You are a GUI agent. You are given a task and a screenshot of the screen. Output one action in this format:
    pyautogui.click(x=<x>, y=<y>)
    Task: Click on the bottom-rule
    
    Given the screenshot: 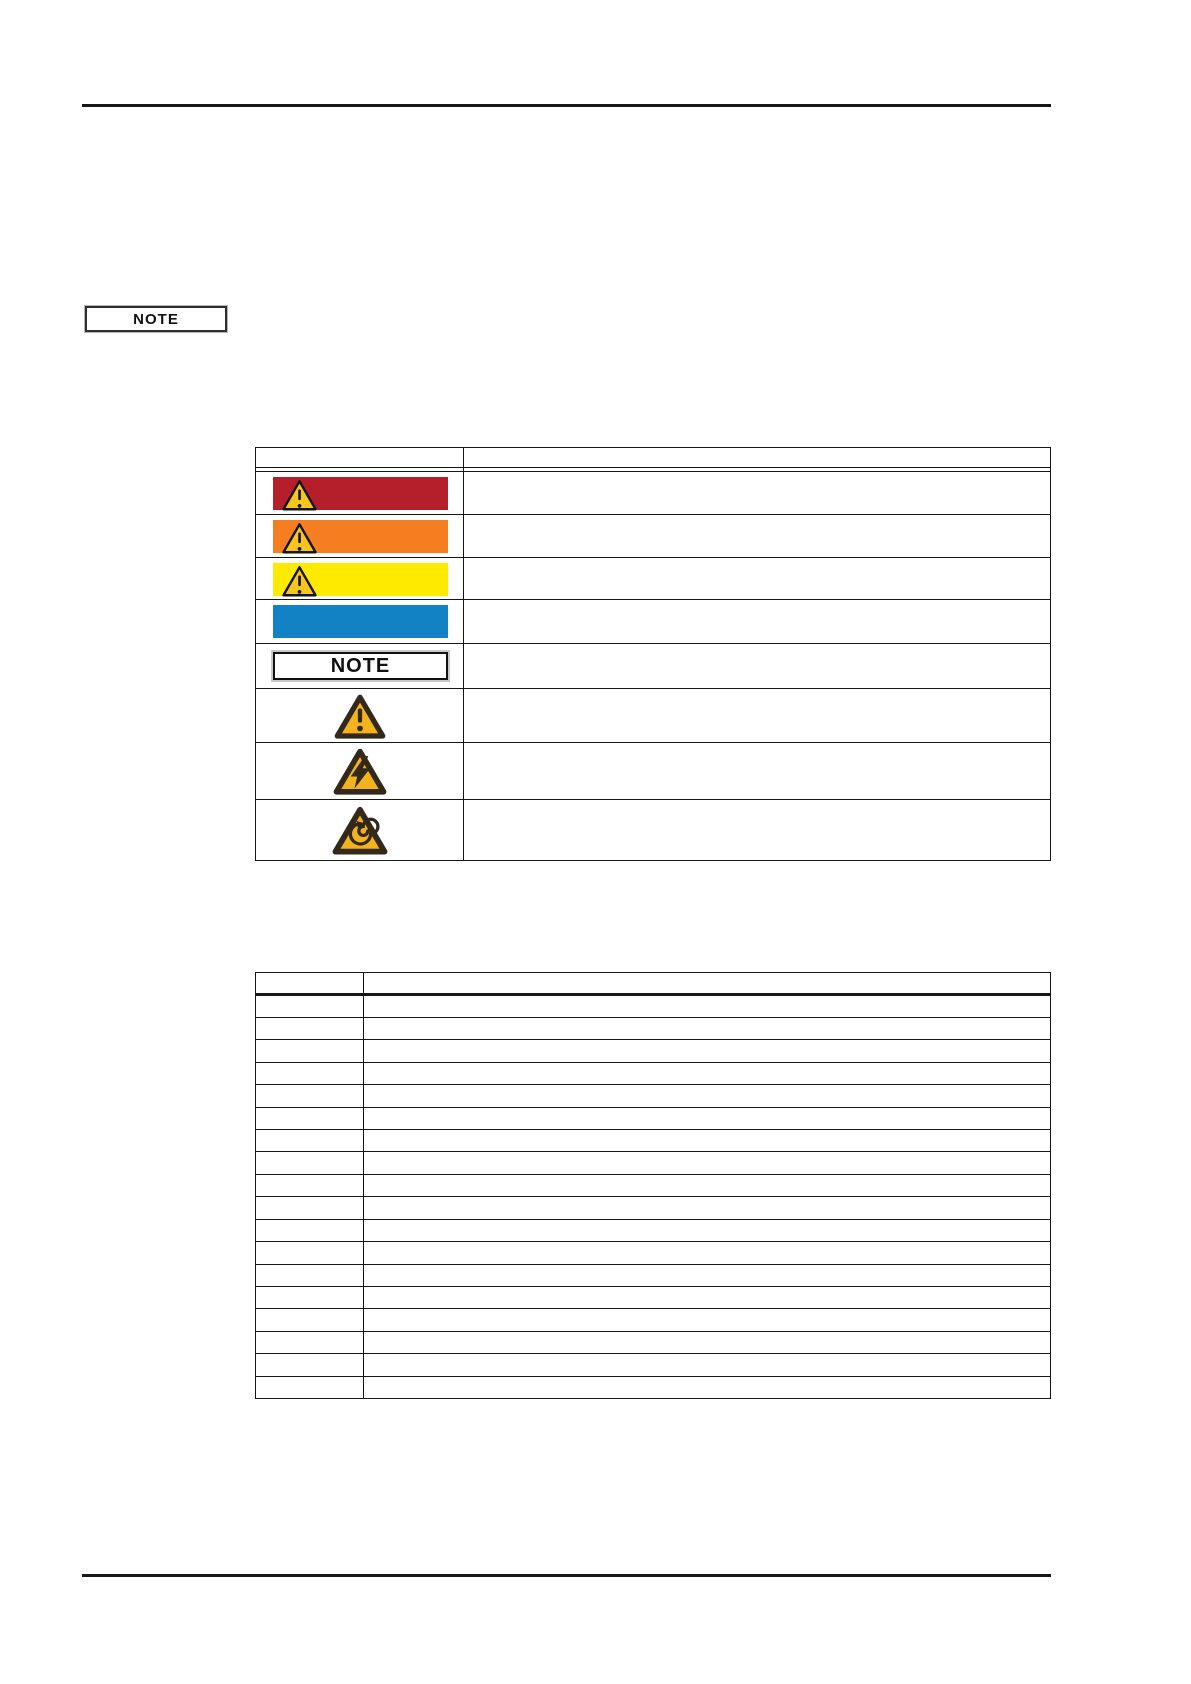 What is the action you would take?
    pyautogui.click(x=566, y=1575)
    